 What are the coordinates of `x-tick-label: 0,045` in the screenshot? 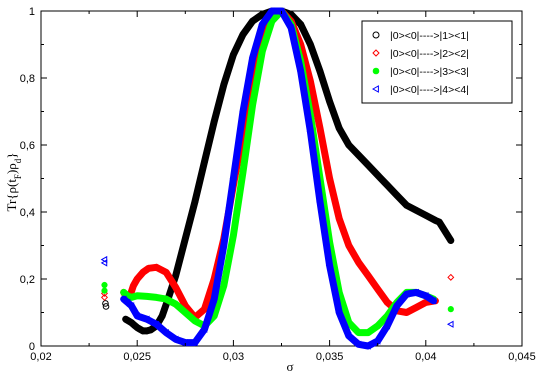 It's located at (522, 357).